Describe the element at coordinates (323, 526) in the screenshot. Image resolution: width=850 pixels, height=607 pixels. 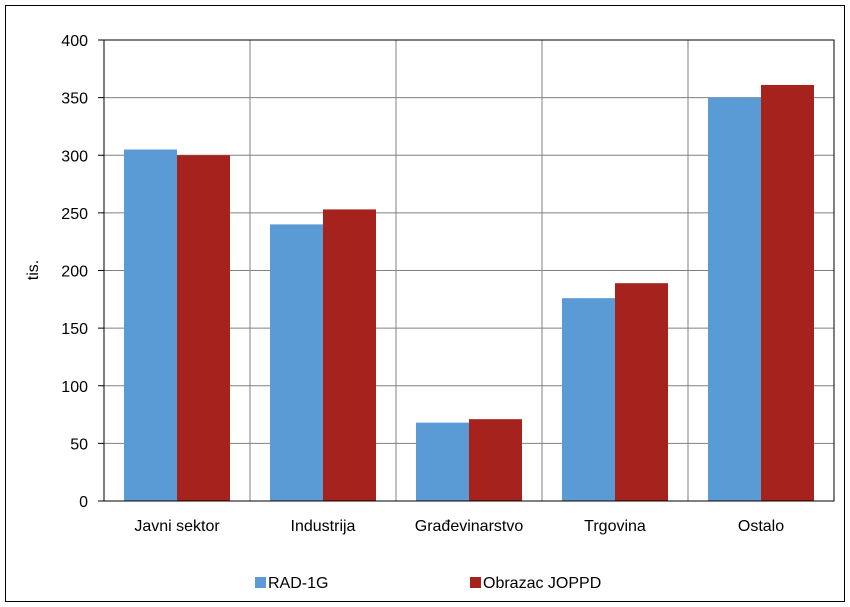
I see `x-tick-label: Industrija` at that location.